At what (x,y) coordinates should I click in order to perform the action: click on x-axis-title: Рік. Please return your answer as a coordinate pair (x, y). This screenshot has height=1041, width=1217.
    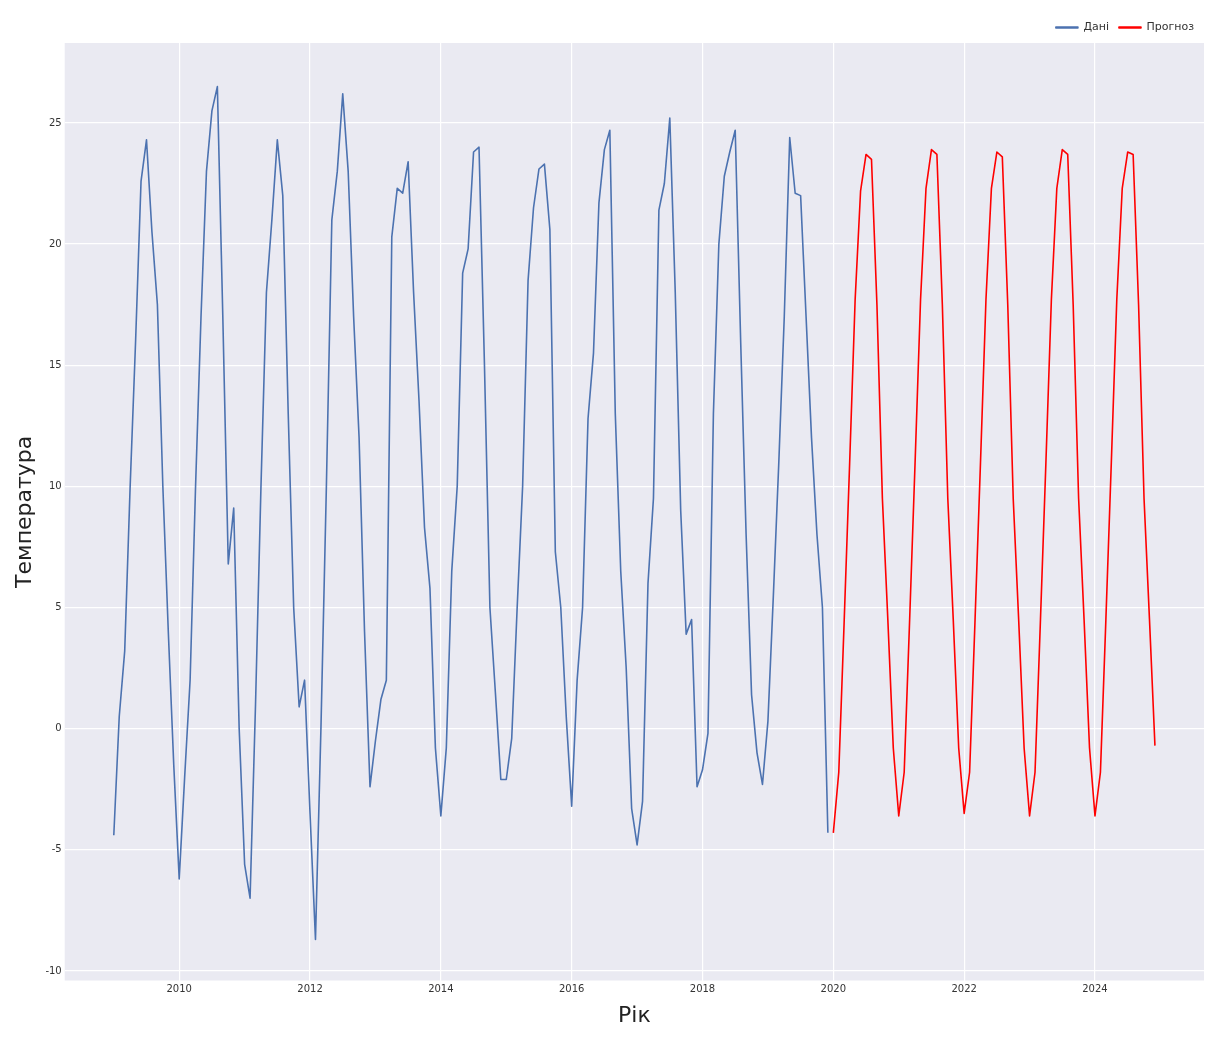
    Looking at the image, I should click on (634, 1014).